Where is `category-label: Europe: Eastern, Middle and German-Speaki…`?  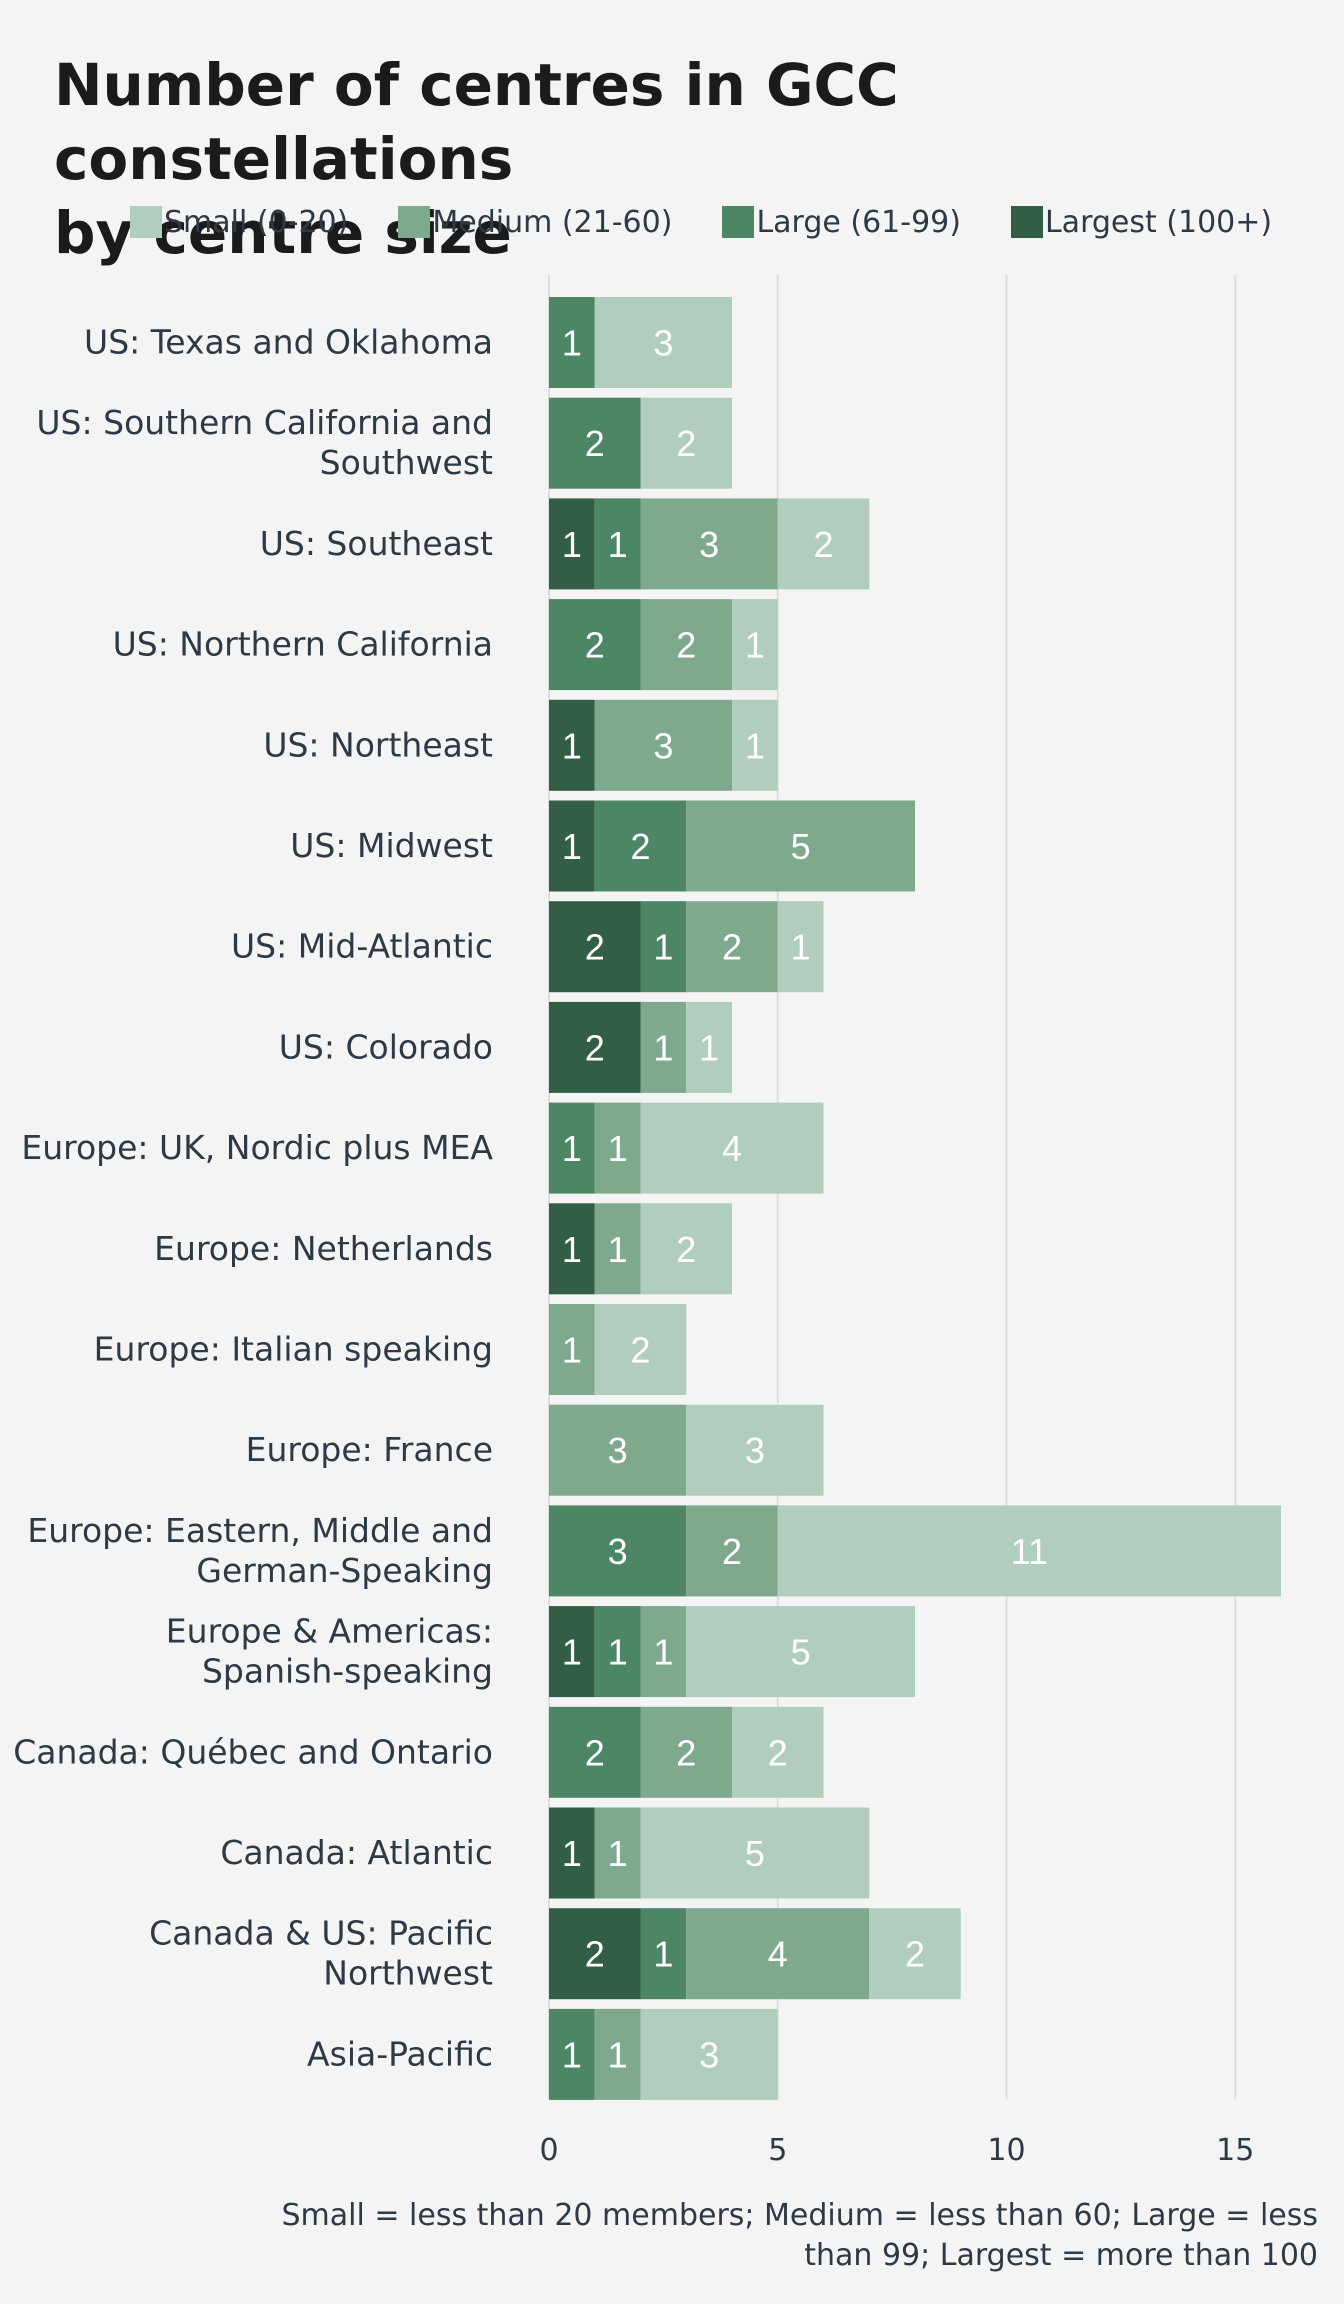
category-label: Europe: Eastern, Middle and German-Speaki… is located at coordinates (260, 1550).